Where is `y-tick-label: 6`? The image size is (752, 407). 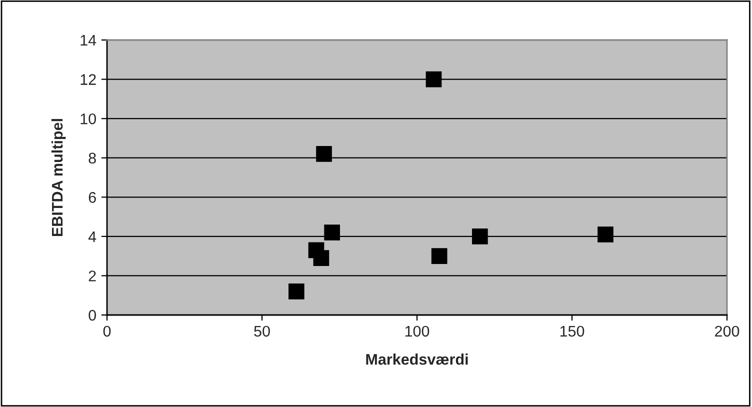 y-tick-label: 6 is located at coordinates (92, 197).